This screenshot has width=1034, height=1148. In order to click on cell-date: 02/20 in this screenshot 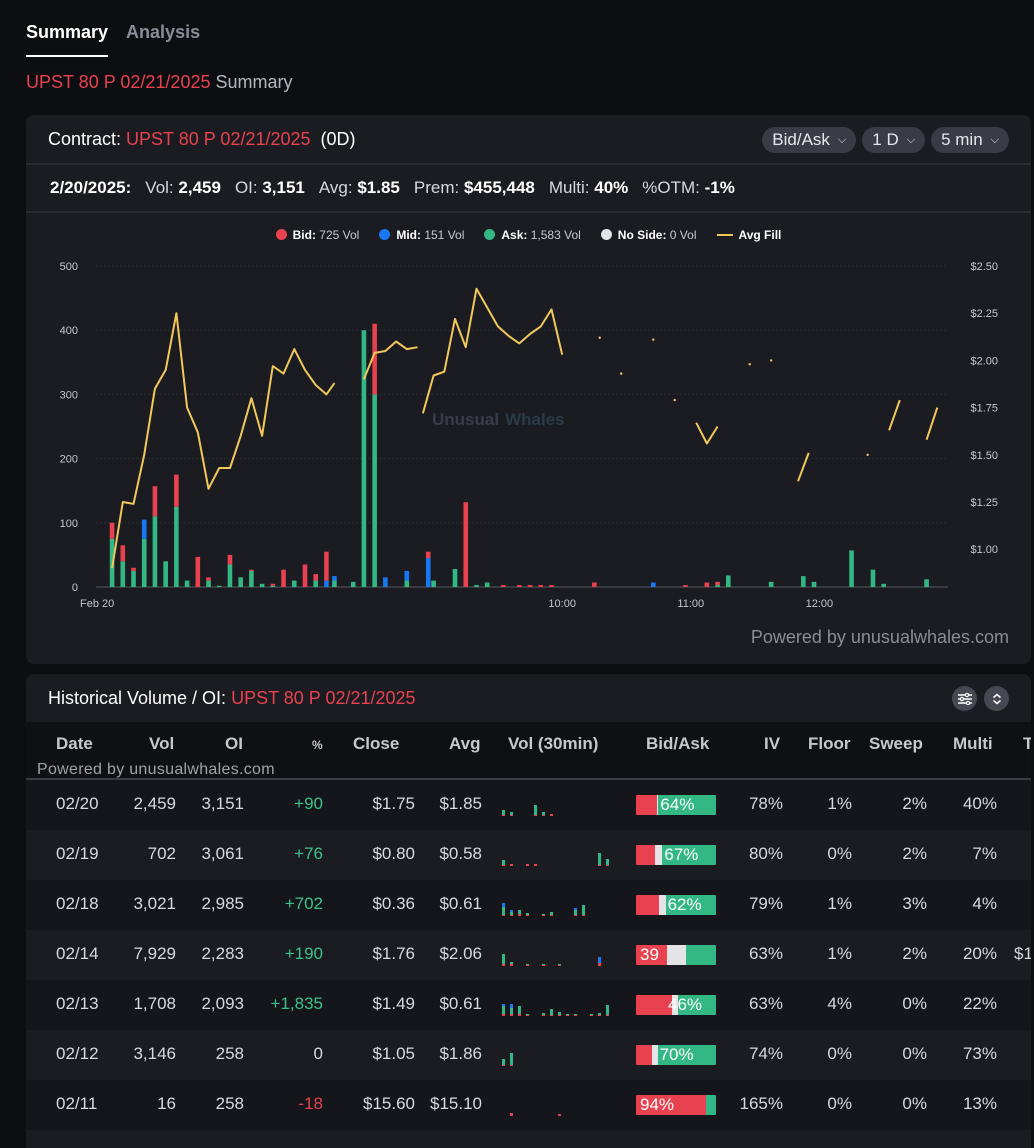, I will do `click(77, 803)`.